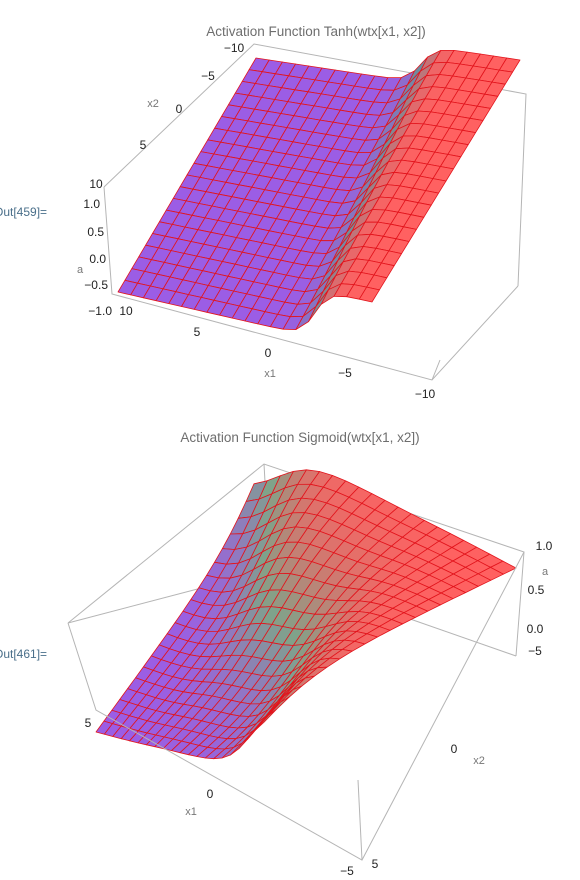  What do you see at coordinates (96, 285) in the screenshot?
I see `a-tick: −0.5` at bounding box center [96, 285].